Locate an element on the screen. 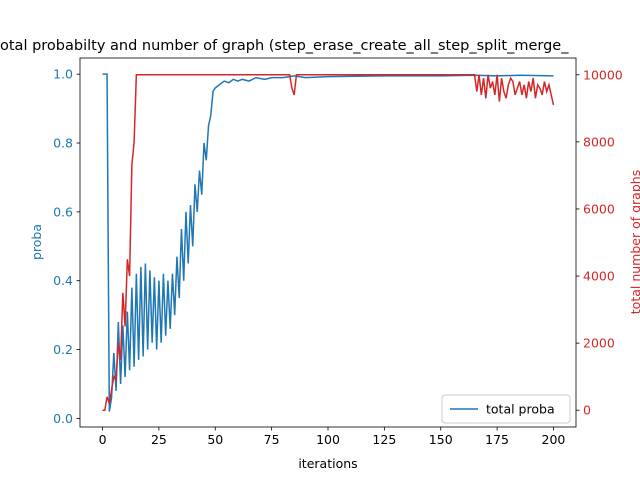 Image resolution: width=640 pixels, height=480 pixels. legend-box is located at coordinates (506, 409).